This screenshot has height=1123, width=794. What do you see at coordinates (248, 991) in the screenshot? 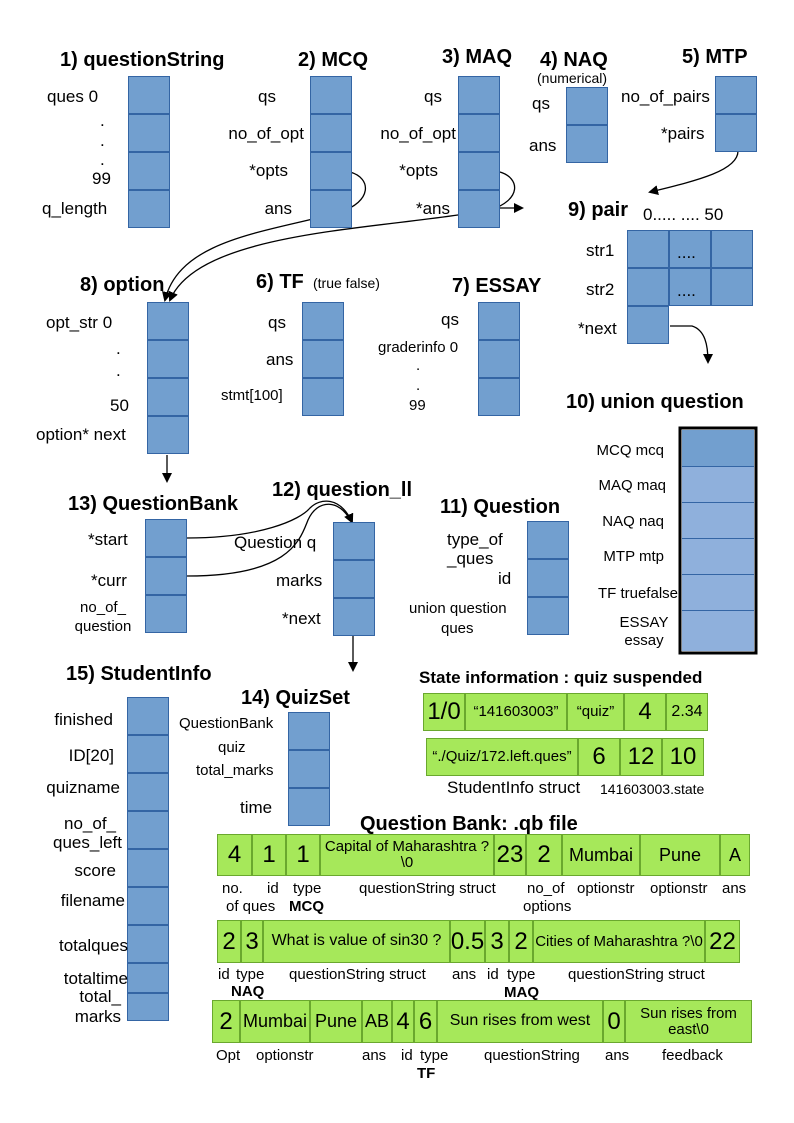
I see `qb-label: NAQ` at bounding box center [248, 991].